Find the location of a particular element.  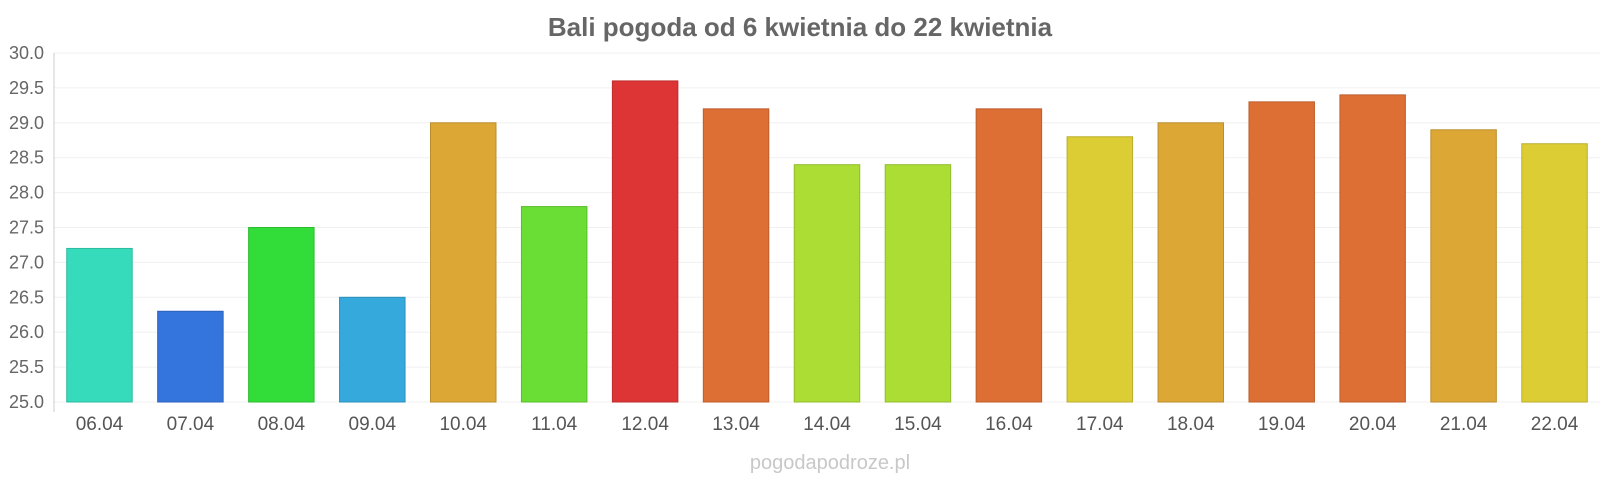

bar-18.04 is located at coordinates (1191, 262).